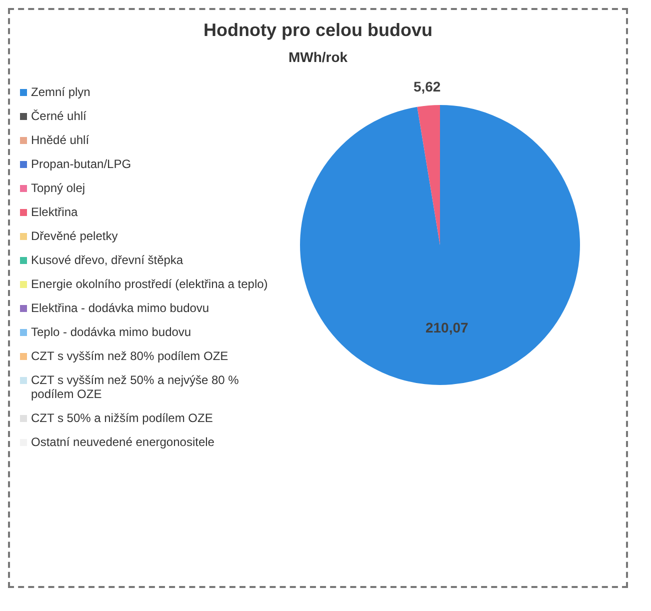 Image resolution: width=651 pixels, height=611 pixels. I want to click on legend-label: Ostatní neuvedené energonositele, so click(122, 442).